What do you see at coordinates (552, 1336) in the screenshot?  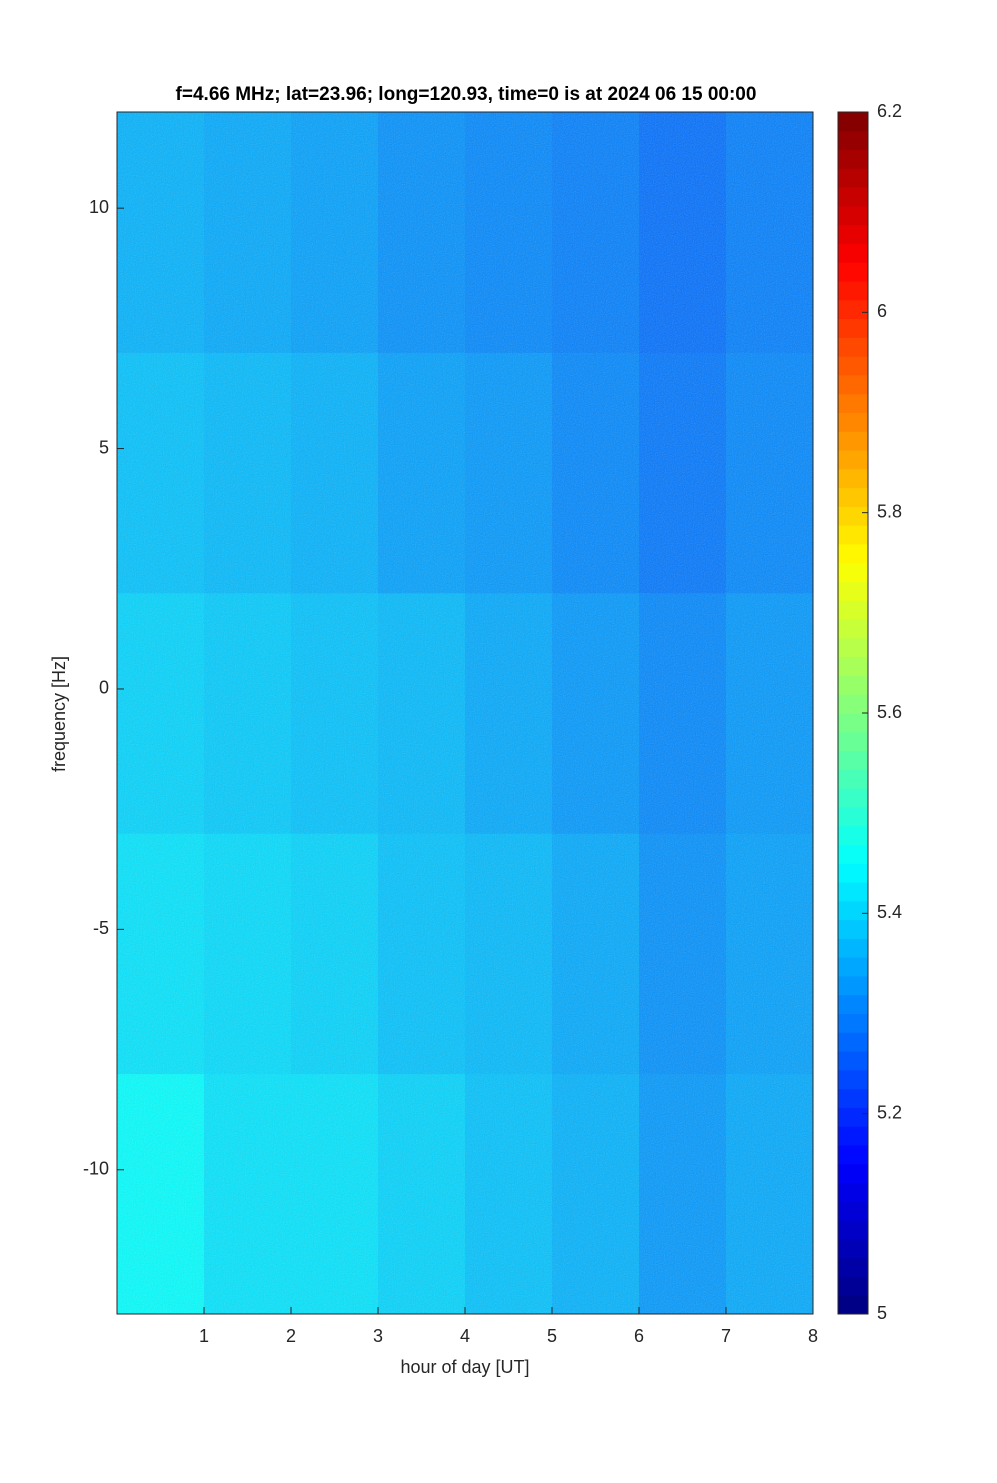 I see `x-tick-label: 5` at bounding box center [552, 1336].